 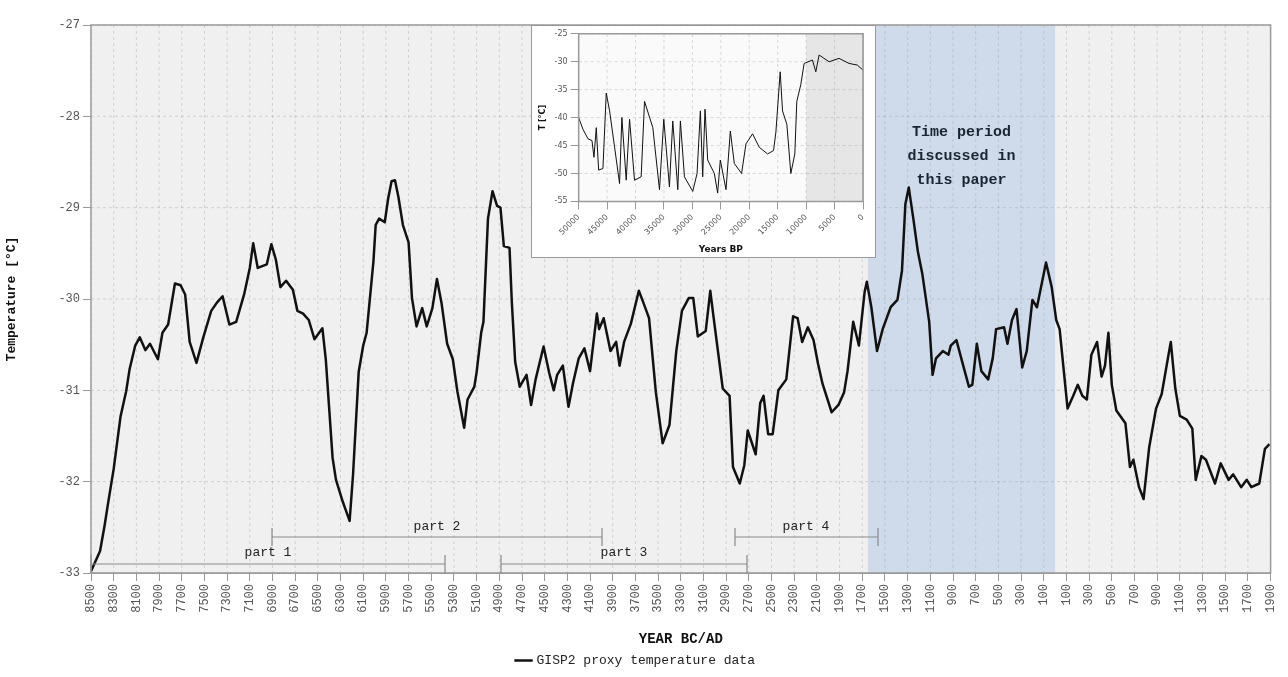 What do you see at coordinates (340, 598) in the screenshot?
I see `x-tick-label: 6300` at bounding box center [340, 598].